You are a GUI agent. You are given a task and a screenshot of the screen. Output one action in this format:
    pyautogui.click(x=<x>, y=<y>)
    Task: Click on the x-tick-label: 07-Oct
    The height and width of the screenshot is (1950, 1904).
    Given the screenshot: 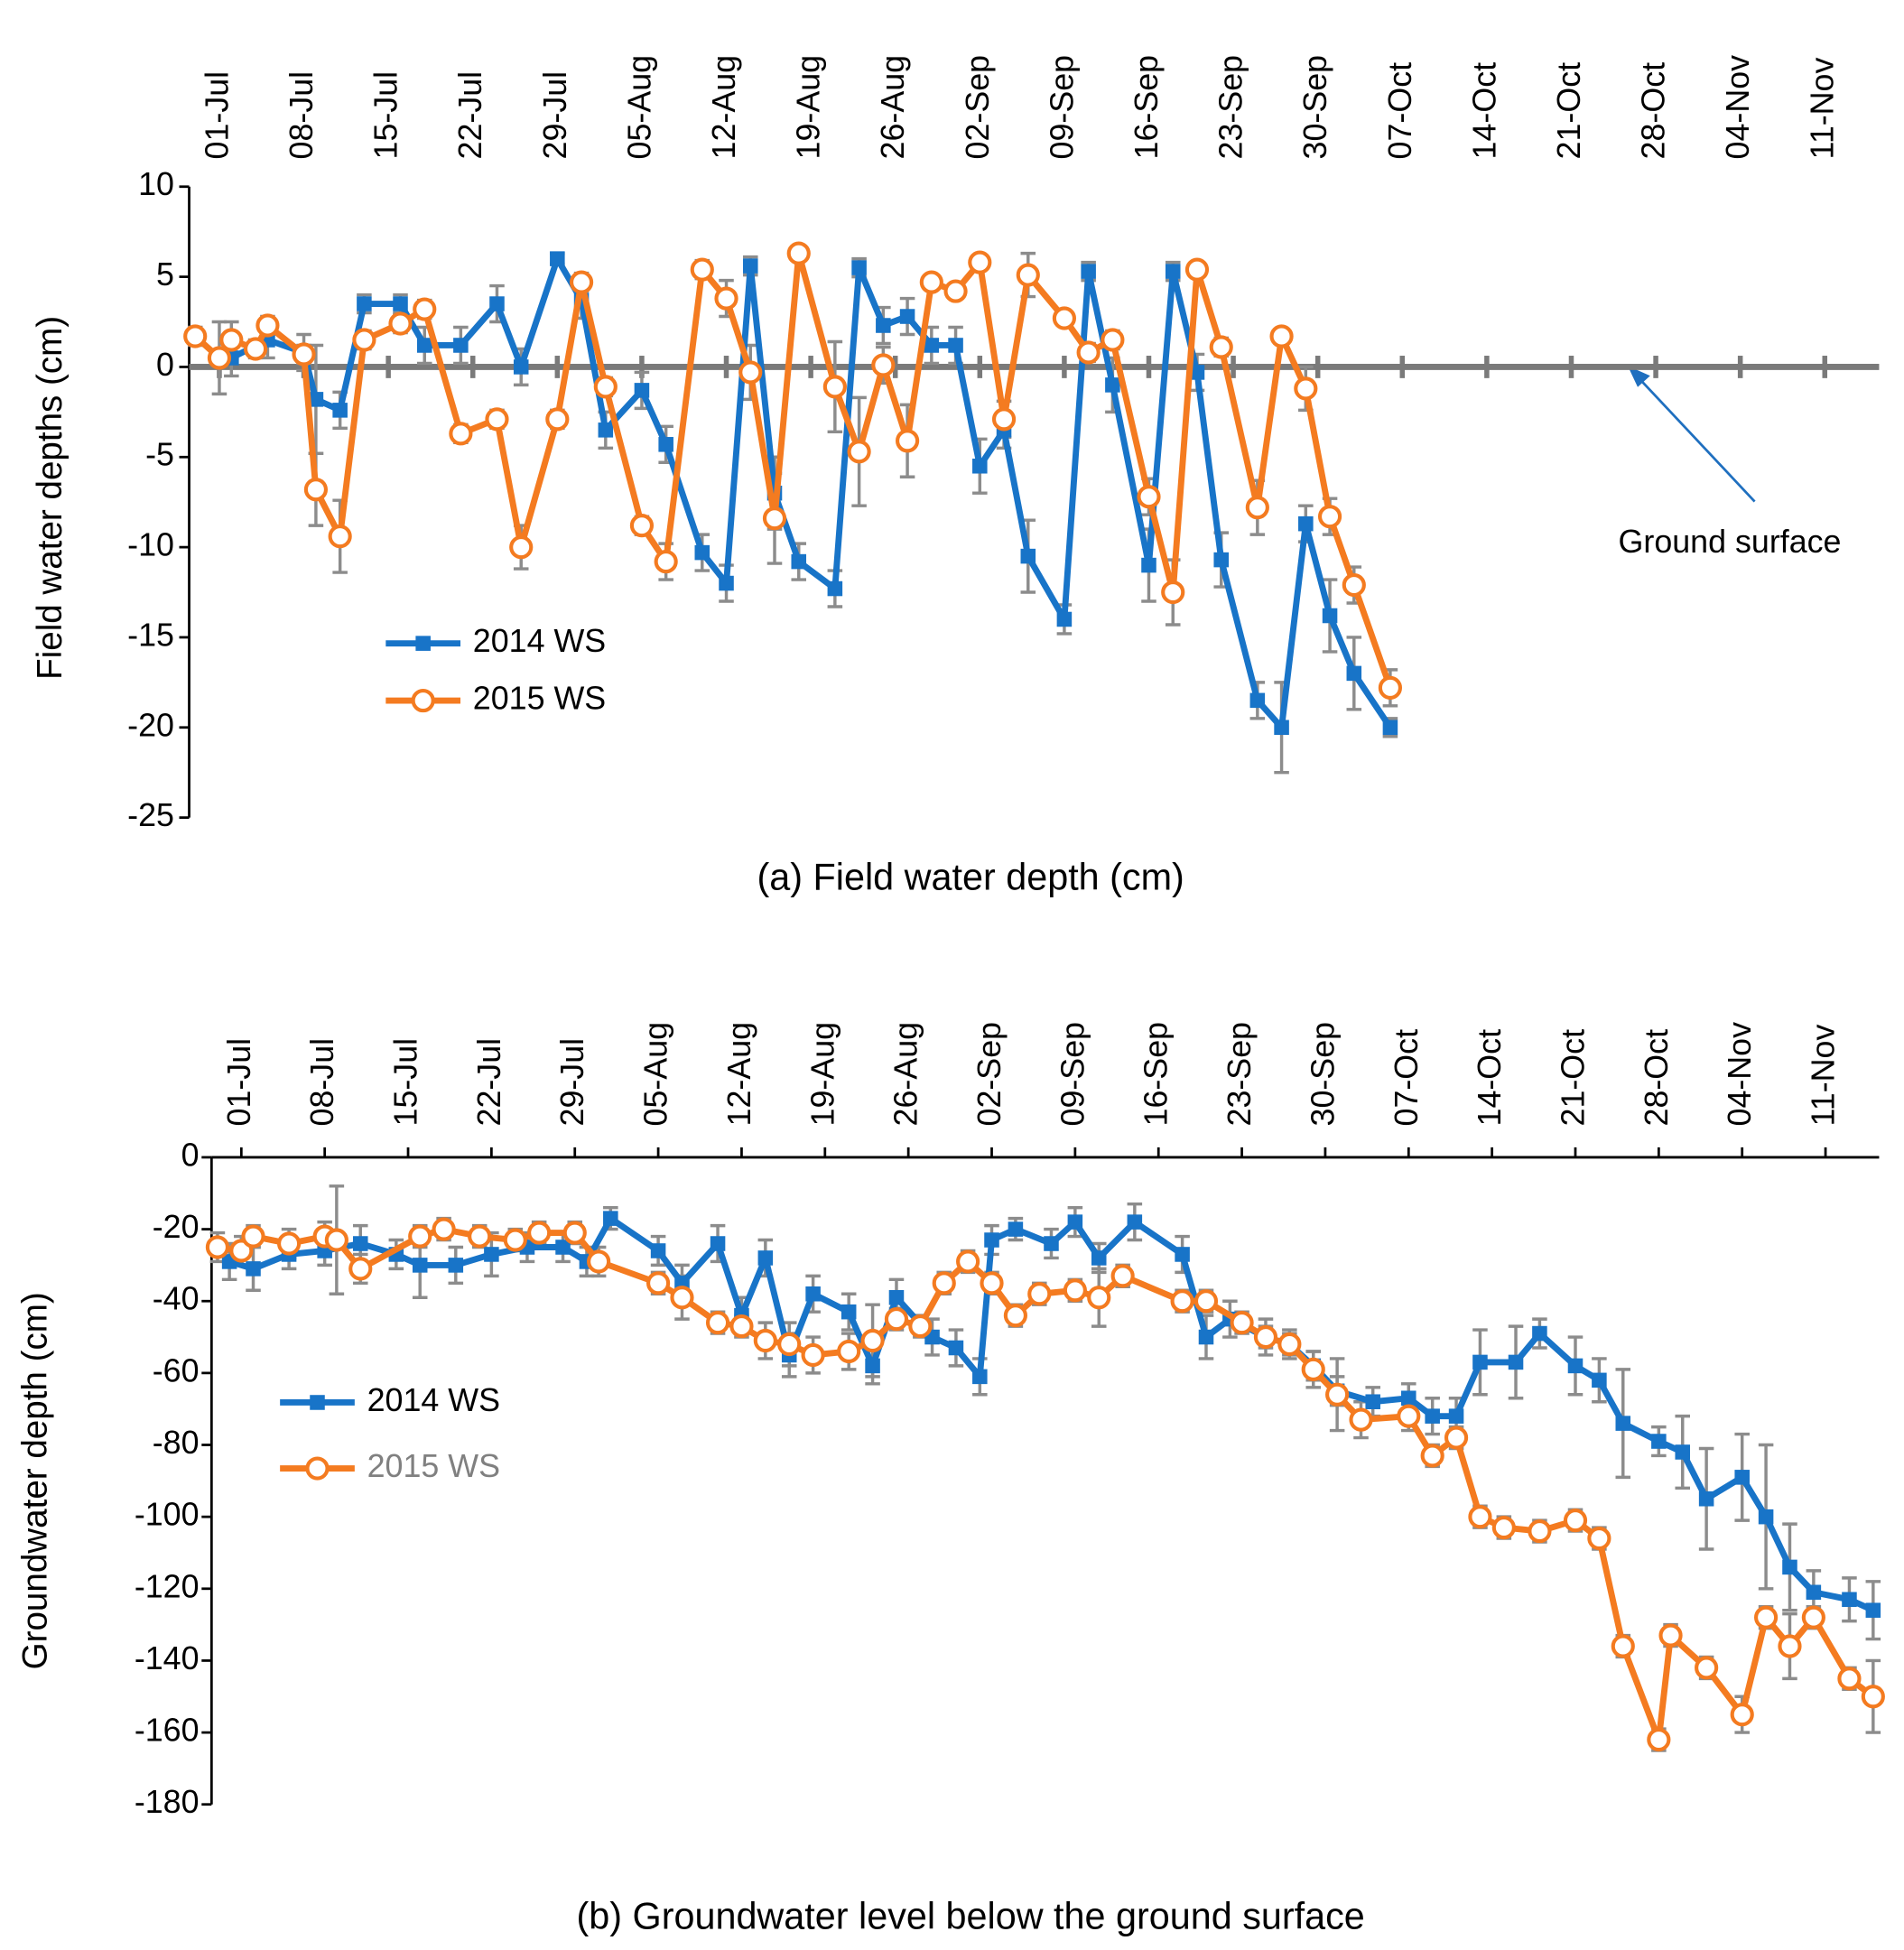 What is the action you would take?
    pyautogui.click(x=1400, y=111)
    